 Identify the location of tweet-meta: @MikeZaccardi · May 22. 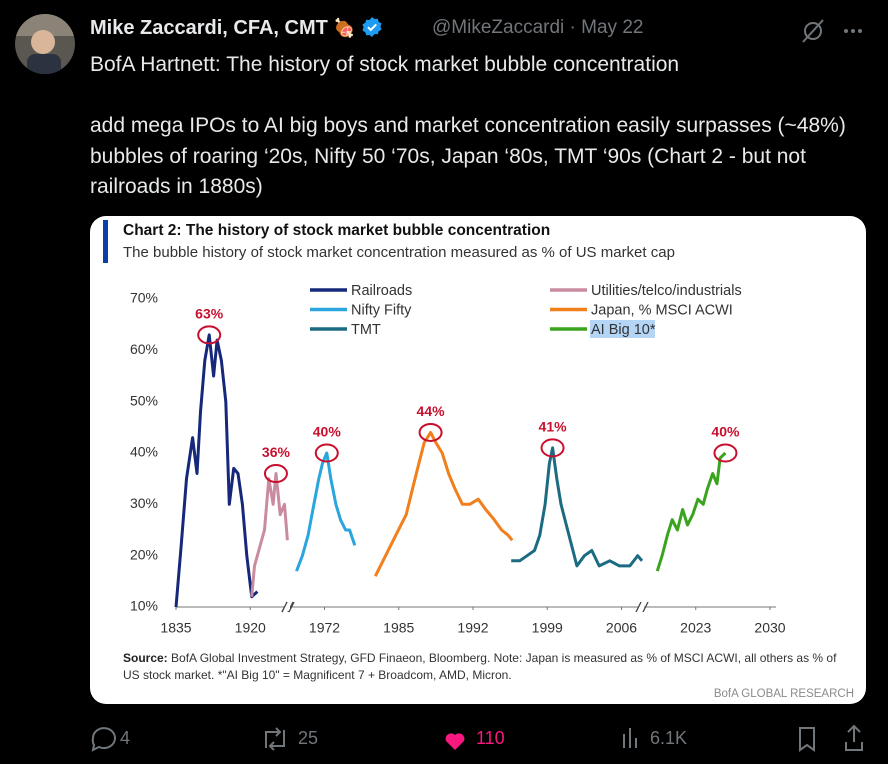
(537, 28).